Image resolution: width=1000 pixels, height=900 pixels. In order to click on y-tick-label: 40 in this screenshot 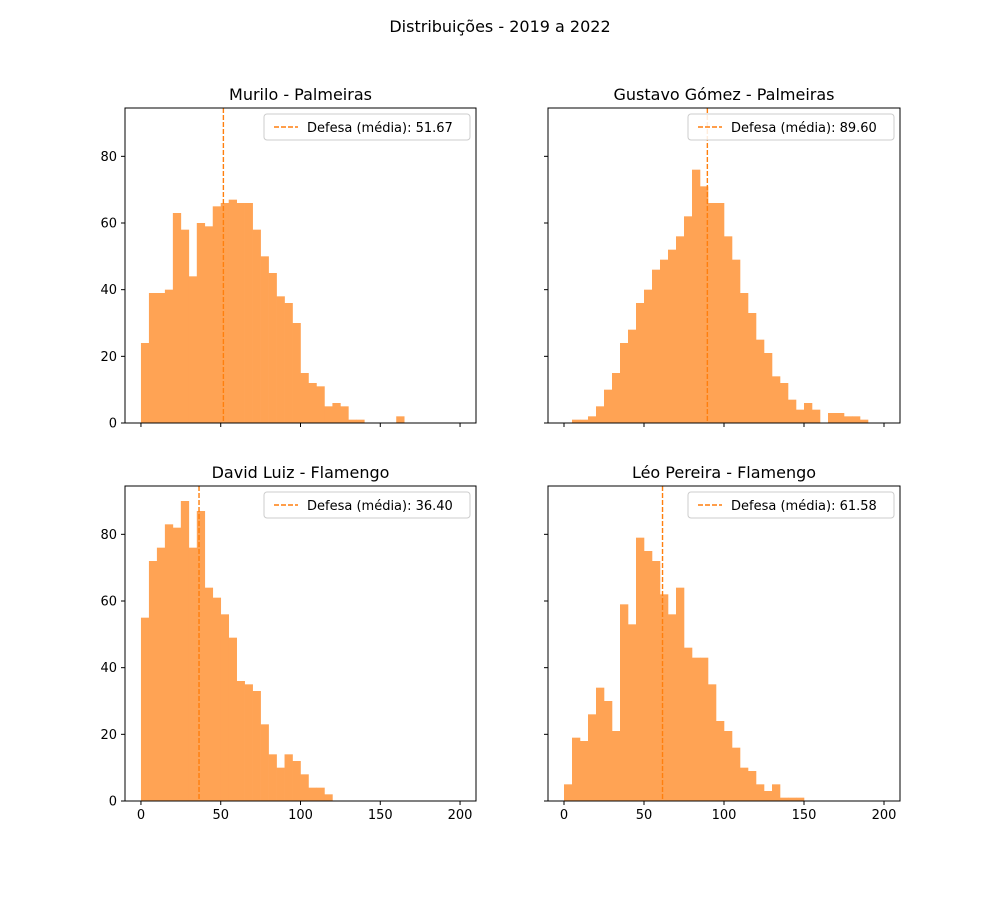, I will do `click(108, 668)`.